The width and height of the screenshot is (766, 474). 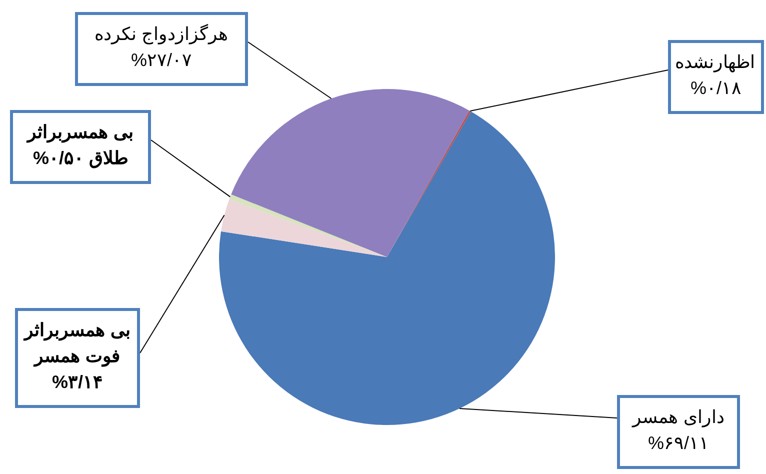 I want to click on data-label: %۰/۵۰, so click(x=58, y=158).